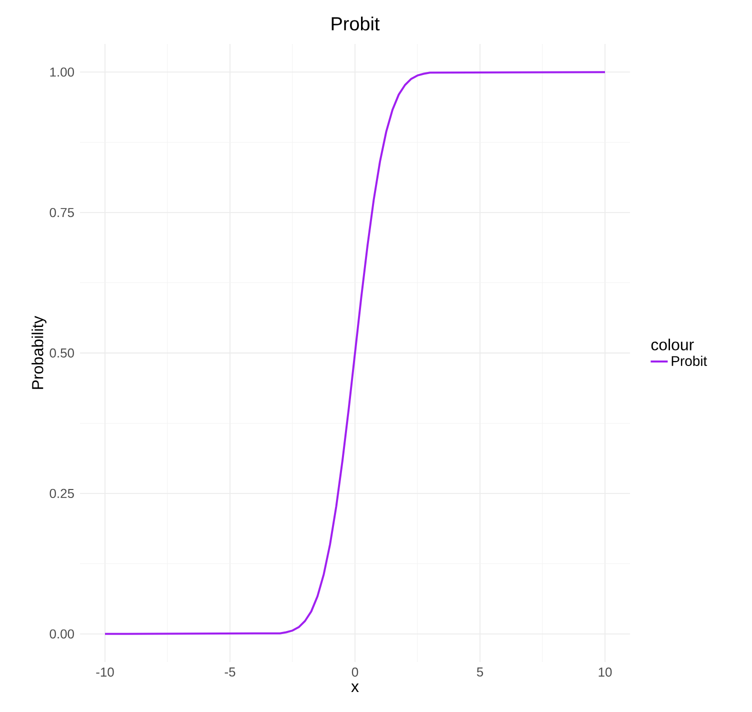  I want to click on y-axis-title: Probability, so click(39, 352).